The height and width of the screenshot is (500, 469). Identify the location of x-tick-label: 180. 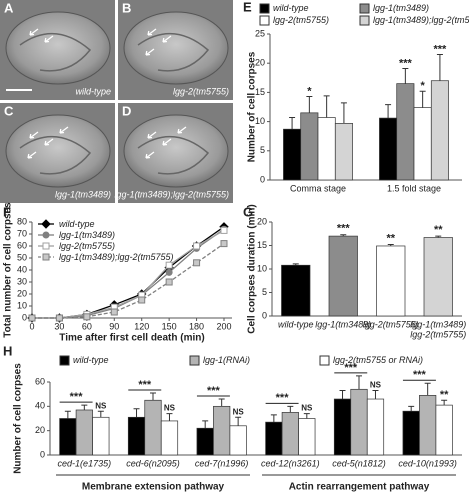
(196, 326).